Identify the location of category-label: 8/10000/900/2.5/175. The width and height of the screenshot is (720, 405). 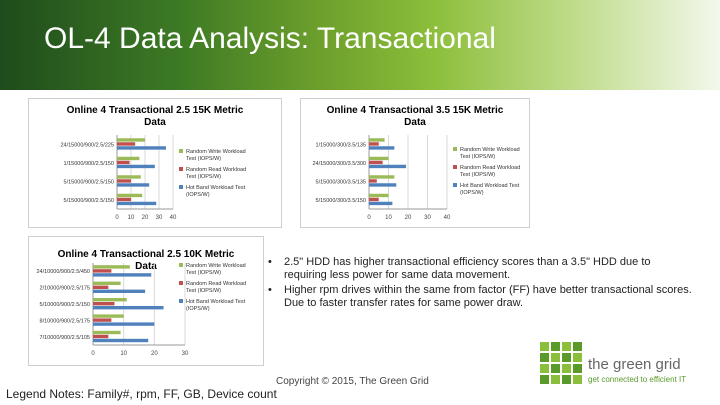
(65, 321).